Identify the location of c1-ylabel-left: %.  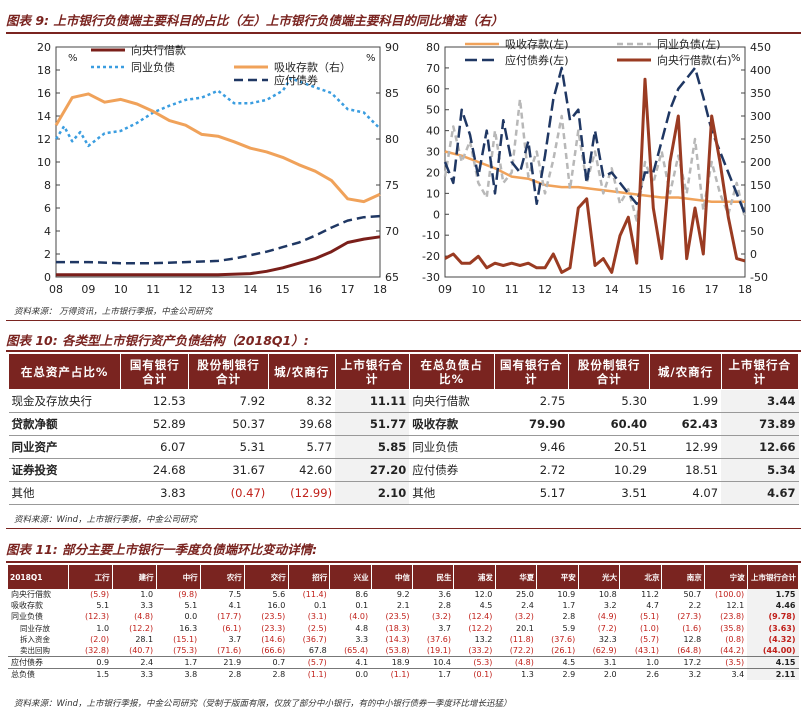
(73, 58).